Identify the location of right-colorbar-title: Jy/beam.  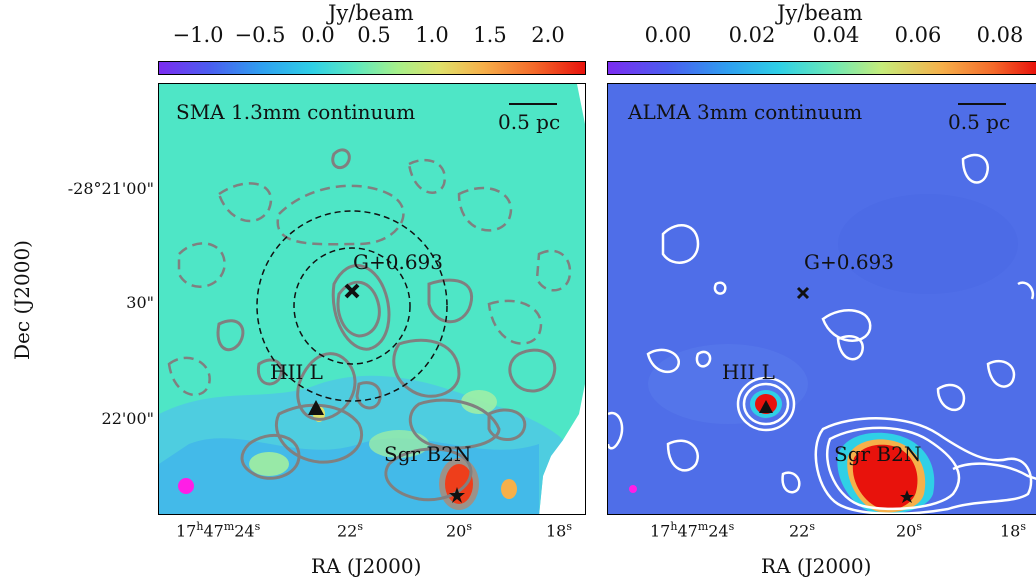
(820, 13).